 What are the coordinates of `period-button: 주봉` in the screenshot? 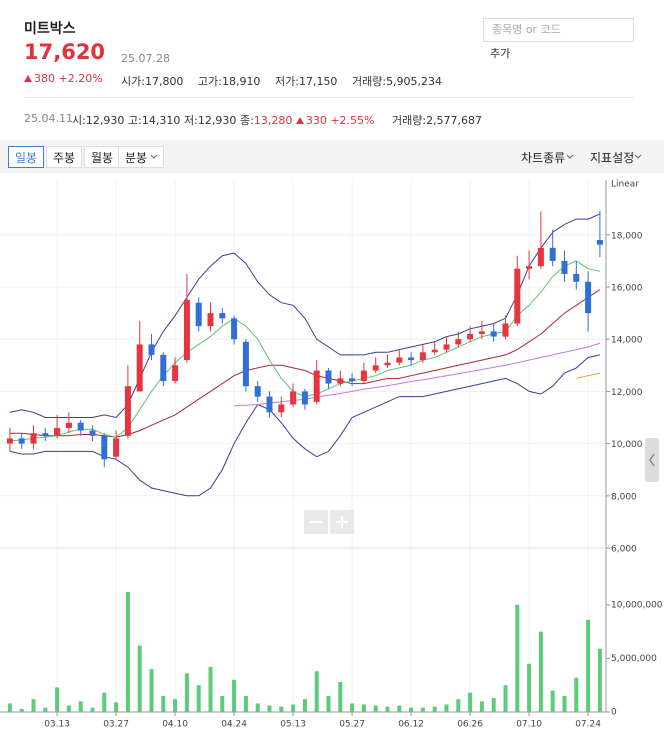 It's located at (64, 157).